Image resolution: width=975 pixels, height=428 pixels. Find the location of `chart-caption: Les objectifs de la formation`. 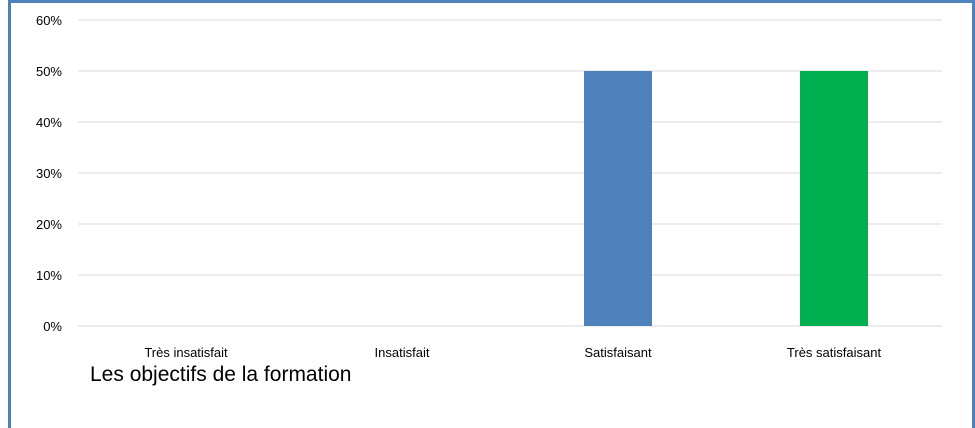

chart-caption: Les objectifs de la formation is located at coordinates (221, 374).